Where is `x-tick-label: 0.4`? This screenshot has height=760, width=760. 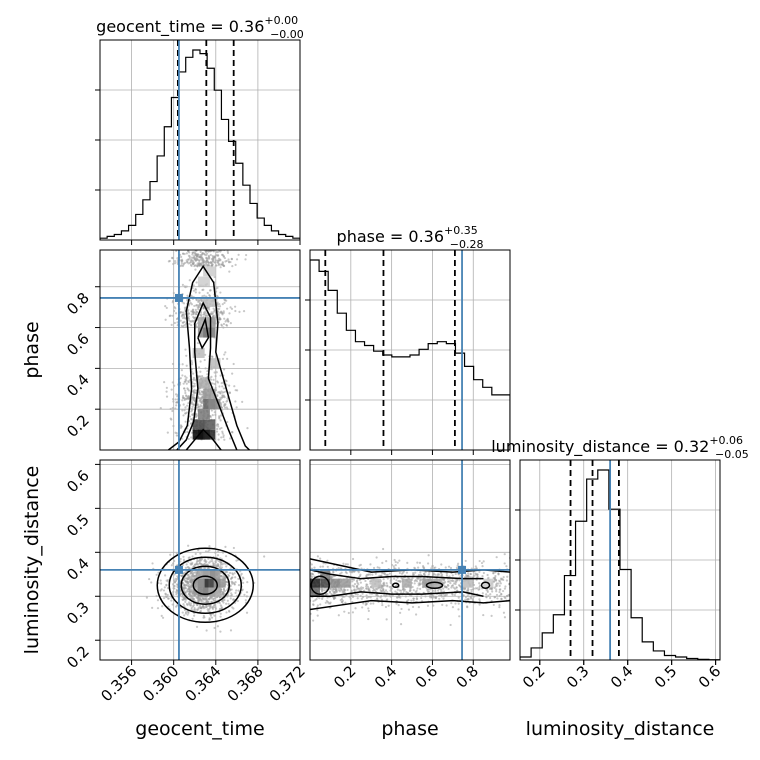
x-tick-label: 0.4 is located at coordinates (622, 677).